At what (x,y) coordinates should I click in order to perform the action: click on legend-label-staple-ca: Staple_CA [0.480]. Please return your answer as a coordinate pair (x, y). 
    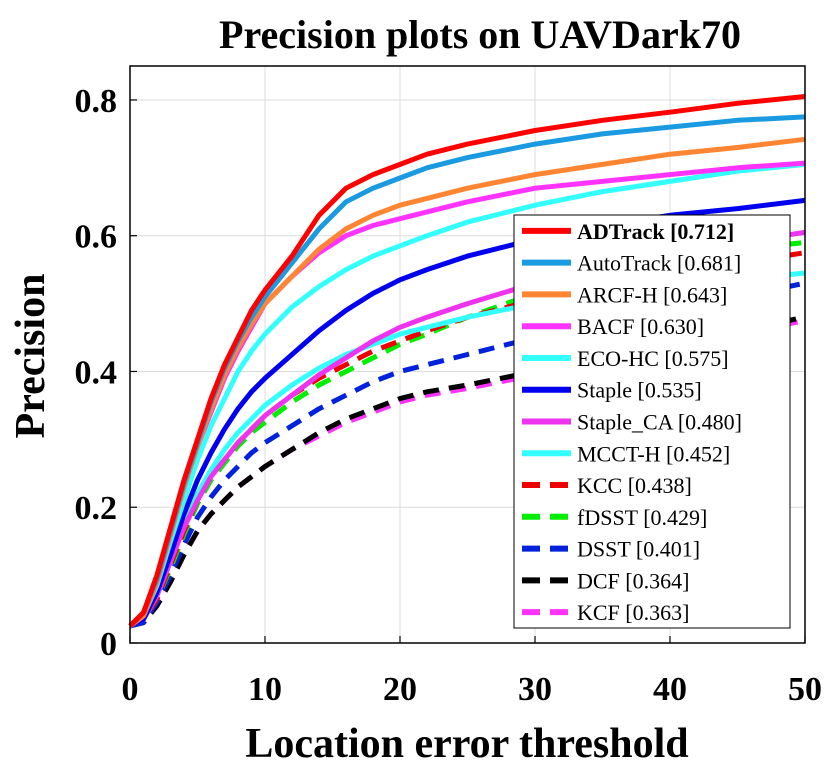
    Looking at the image, I should click on (659, 422).